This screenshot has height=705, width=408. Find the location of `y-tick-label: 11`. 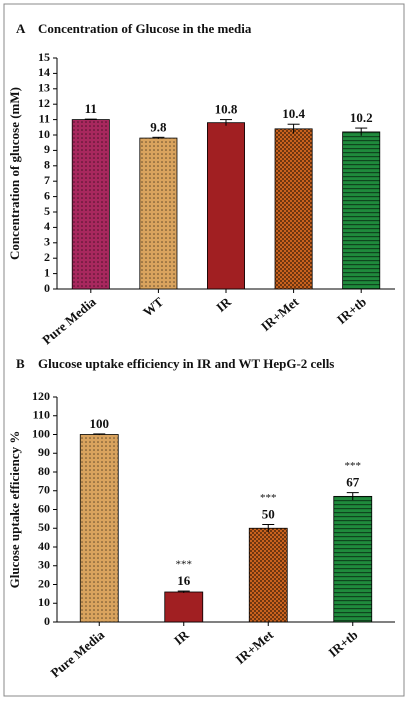

y-tick-label: 11 is located at coordinates (44, 118).